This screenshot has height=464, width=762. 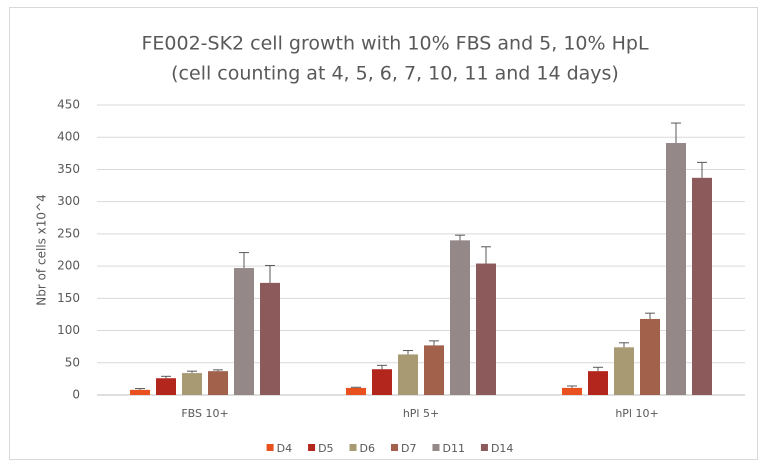 What do you see at coordinates (367, 448) in the screenshot?
I see `legend-label: D6` at bounding box center [367, 448].